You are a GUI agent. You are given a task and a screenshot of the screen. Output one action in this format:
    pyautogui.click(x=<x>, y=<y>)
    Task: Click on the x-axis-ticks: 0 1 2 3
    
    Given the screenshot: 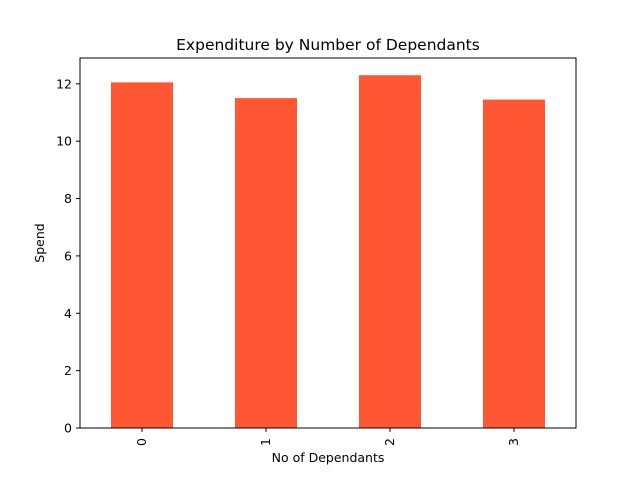 What is the action you would take?
    pyautogui.click(x=327, y=437)
    